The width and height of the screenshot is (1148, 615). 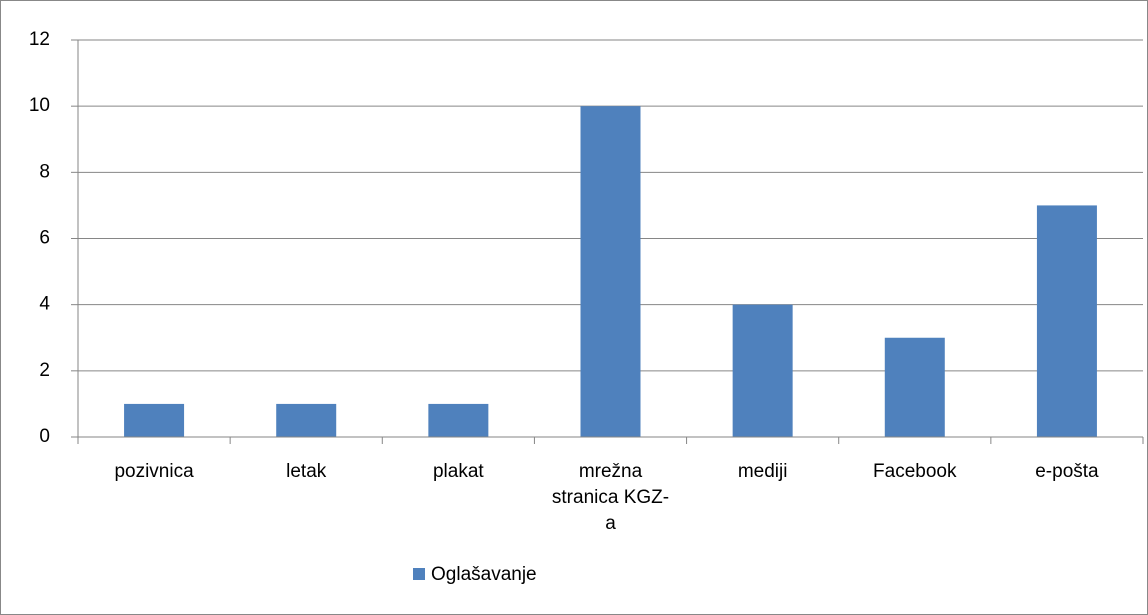 What do you see at coordinates (44, 238) in the screenshot?
I see `y-tick-label: 6` at bounding box center [44, 238].